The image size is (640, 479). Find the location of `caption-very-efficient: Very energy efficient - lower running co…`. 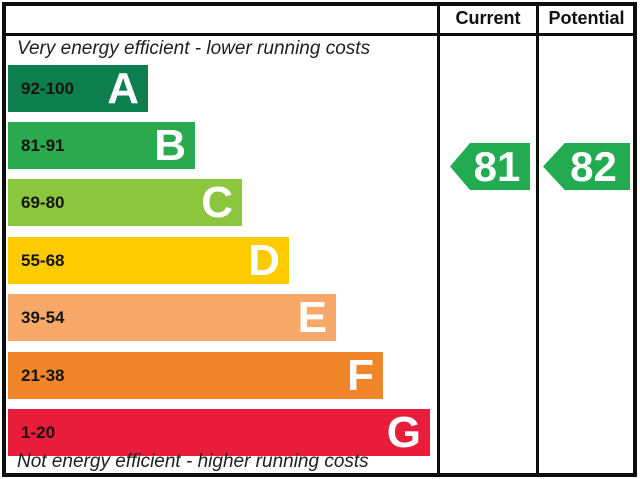

caption-very-efficient: Very energy efficient - lower running co… is located at coordinates (194, 48).